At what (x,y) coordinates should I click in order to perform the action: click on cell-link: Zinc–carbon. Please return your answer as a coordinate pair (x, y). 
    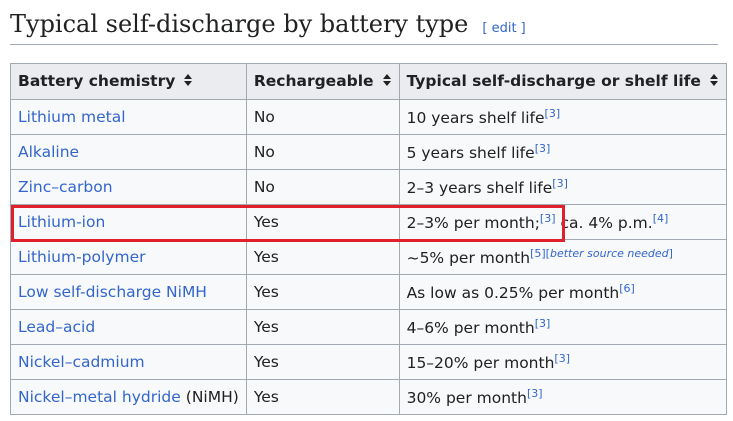
    Looking at the image, I should click on (65, 187).